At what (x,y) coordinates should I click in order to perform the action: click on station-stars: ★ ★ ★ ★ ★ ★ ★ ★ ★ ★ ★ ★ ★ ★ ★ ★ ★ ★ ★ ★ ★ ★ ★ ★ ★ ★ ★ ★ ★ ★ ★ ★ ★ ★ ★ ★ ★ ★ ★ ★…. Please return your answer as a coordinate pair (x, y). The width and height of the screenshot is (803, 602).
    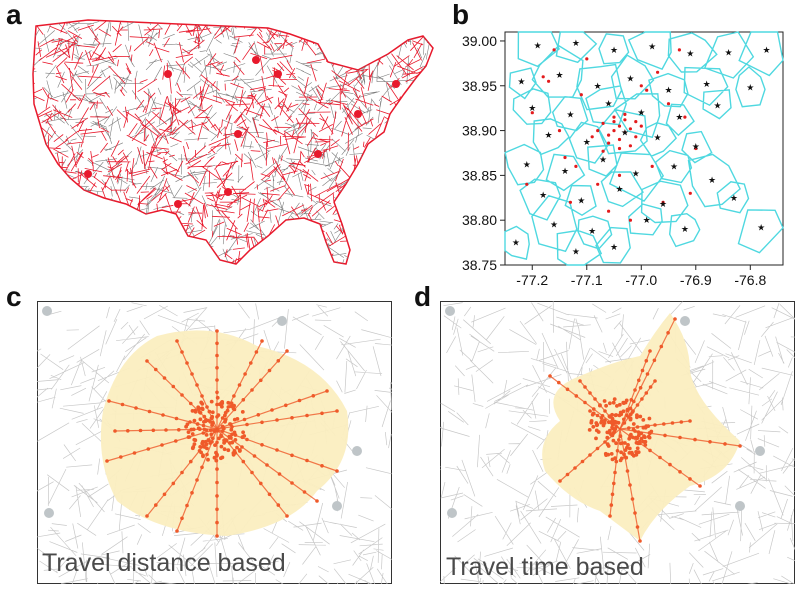
    Looking at the image, I should click on (641, 147).